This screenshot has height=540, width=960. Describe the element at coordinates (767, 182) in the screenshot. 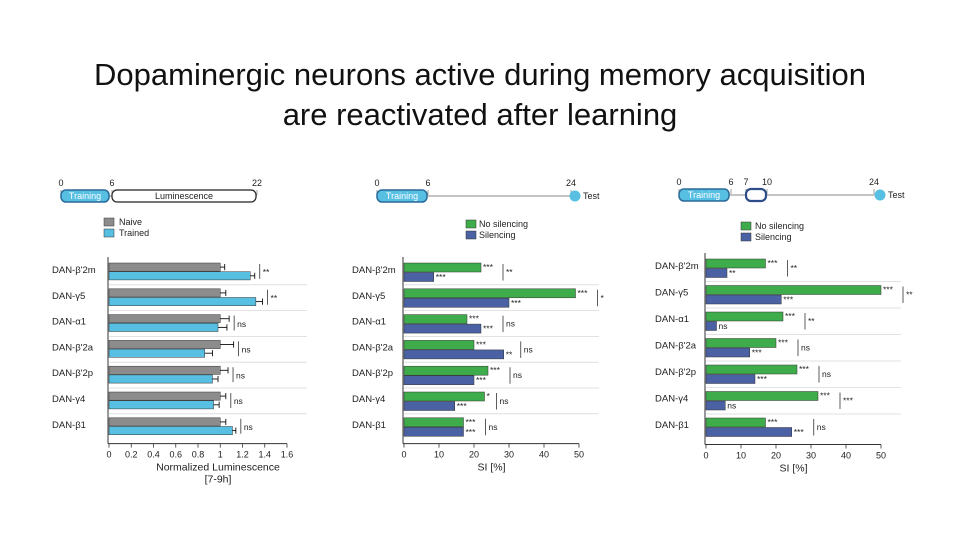

I see `timeline-tick-label: 10` at that location.